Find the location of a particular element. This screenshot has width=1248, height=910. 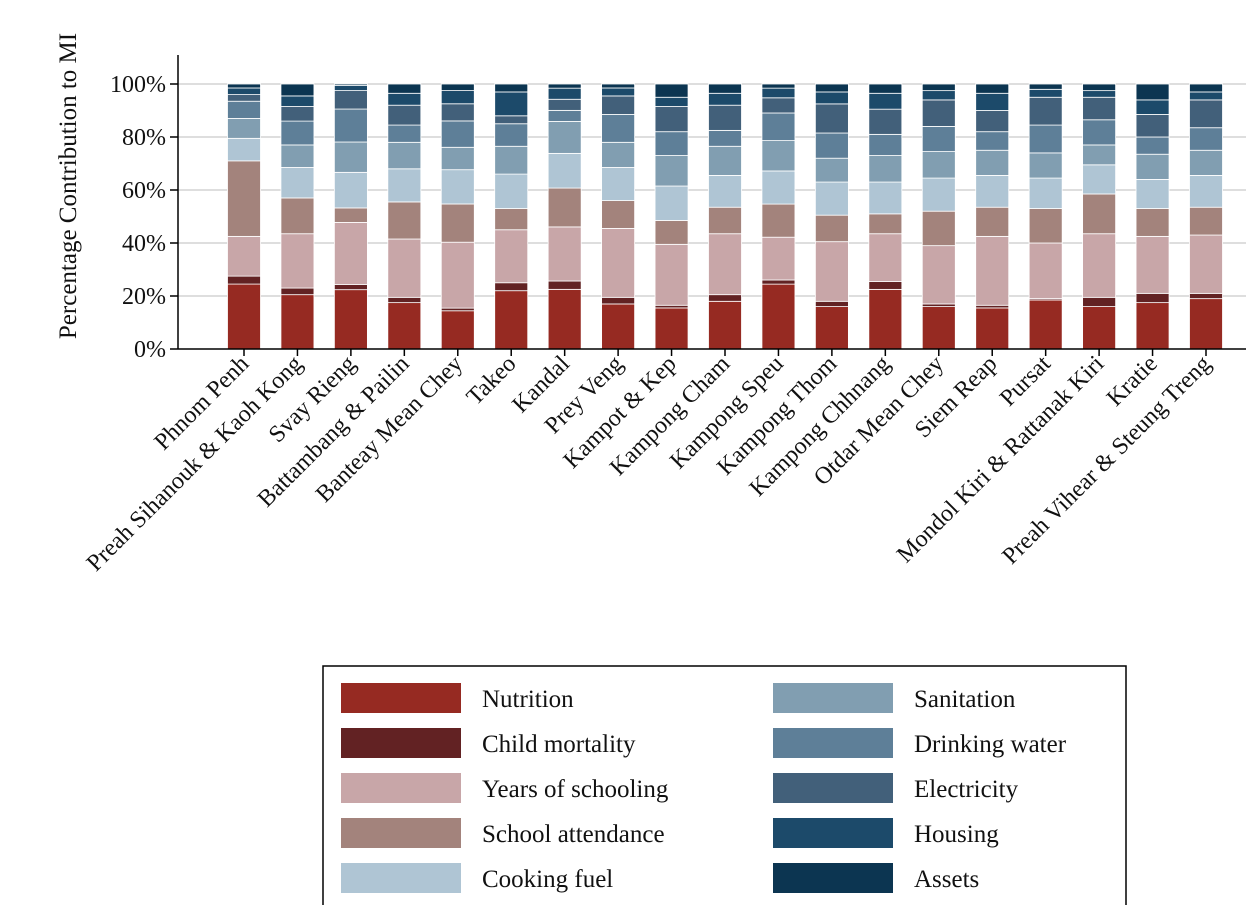

legend-label: Nutrition is located at coordinates (528, 699).